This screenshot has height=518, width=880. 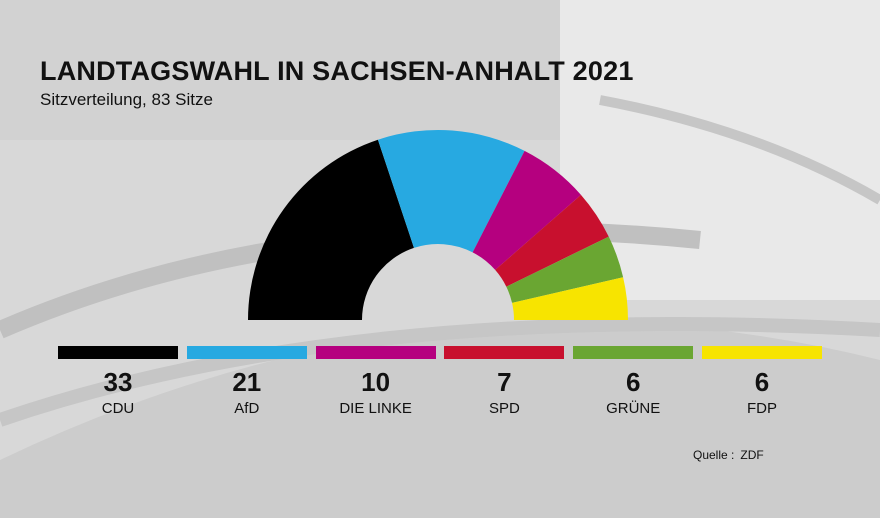 I want to click on chart-subtitle: Sitzverteilung, 83 Sitze, so click(x=126, y=99).